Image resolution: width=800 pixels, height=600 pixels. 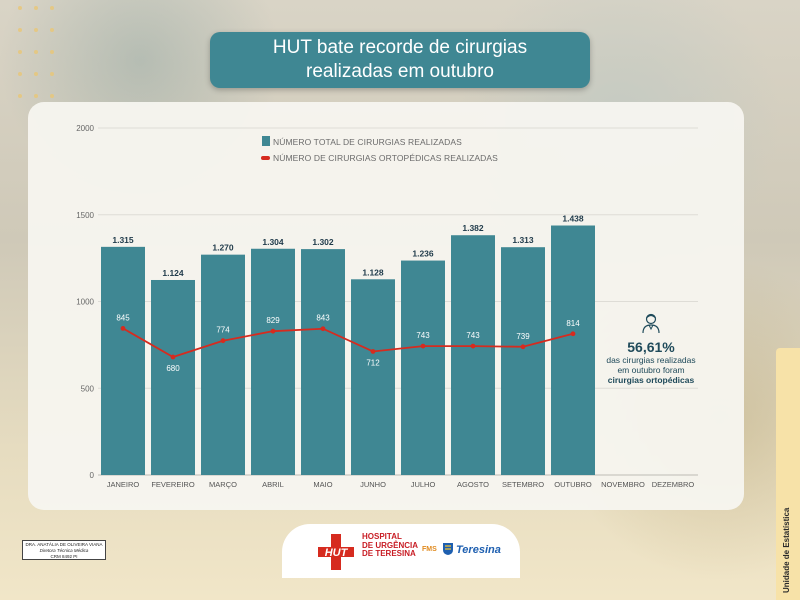 What do you see at coordinates (367, 142) in the screenshot?
I see `legend-bar-label: NÚMERO TOTAL DE CIRURGIAS REALIZADAS` at bounding box center [367, 142].